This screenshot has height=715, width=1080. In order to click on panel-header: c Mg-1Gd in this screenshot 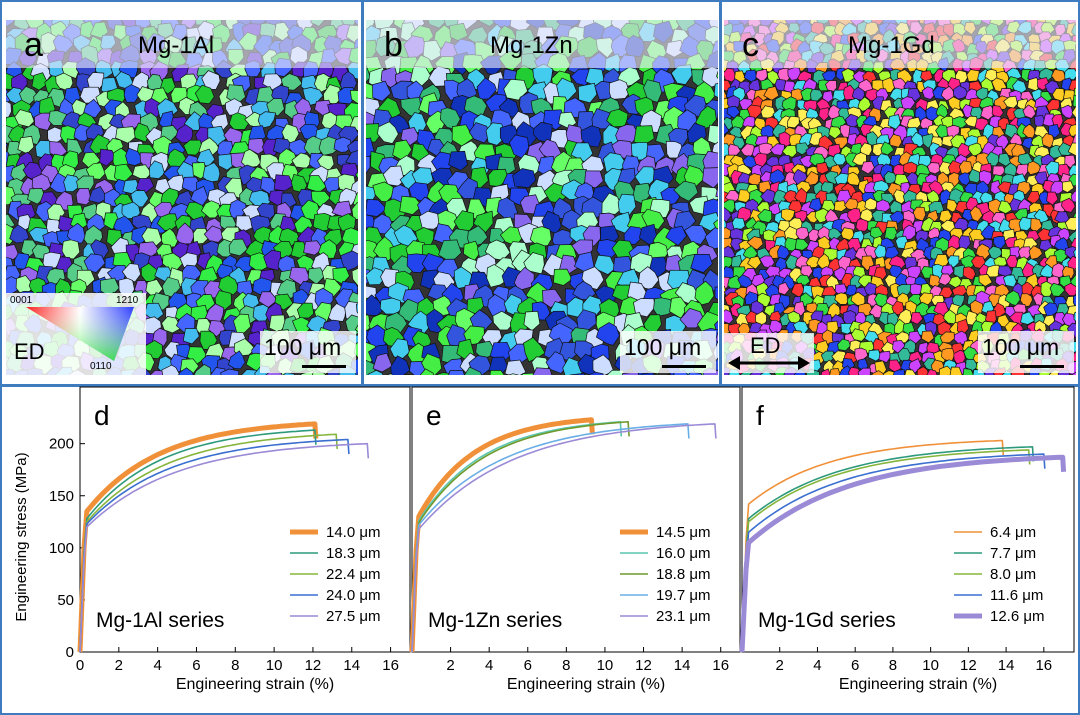, I will do `click(900, 44)`.